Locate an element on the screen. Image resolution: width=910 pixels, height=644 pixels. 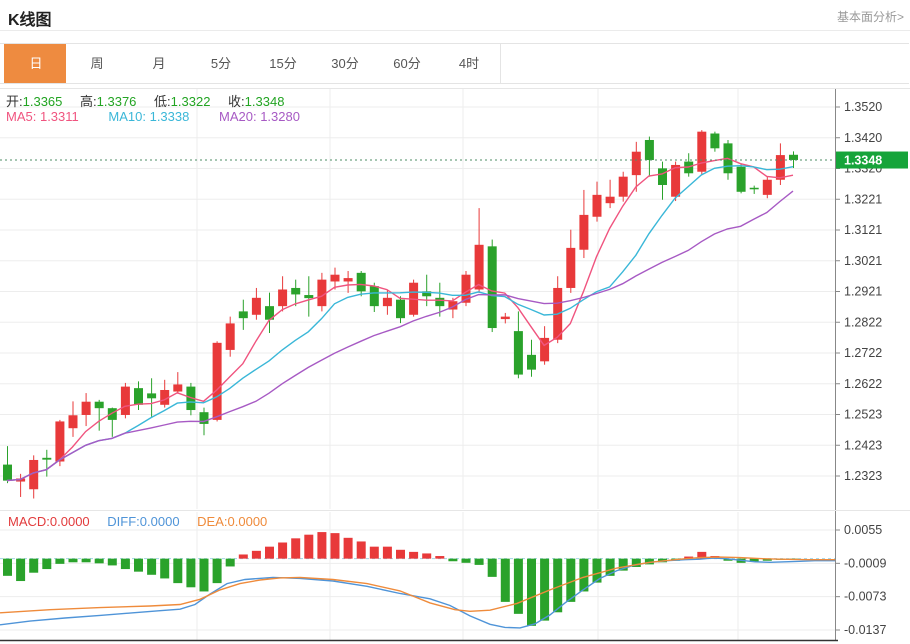
high-label: 高: is located at coordinates (88, 101).